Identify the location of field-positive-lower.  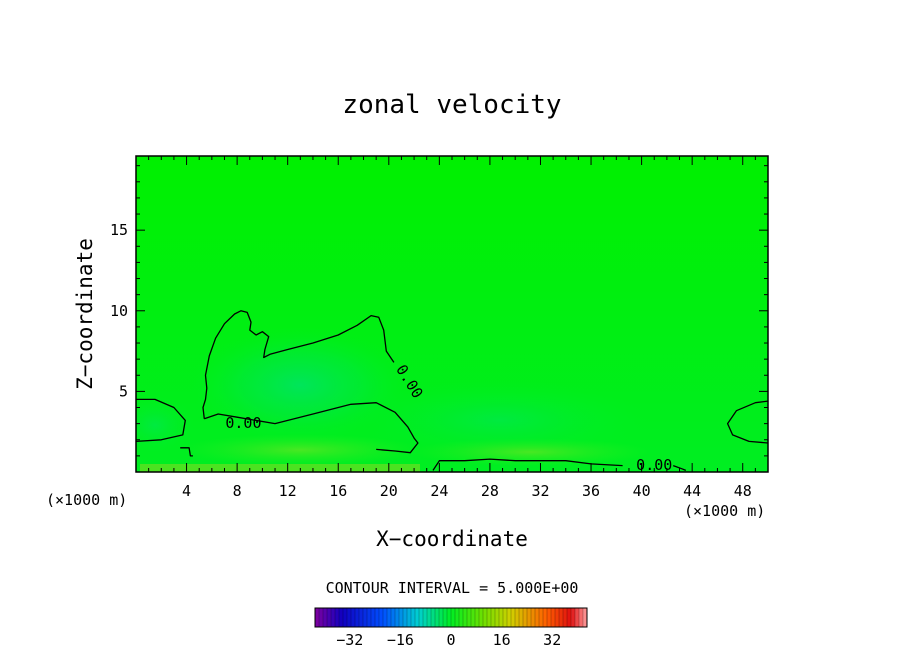
(300, 450).